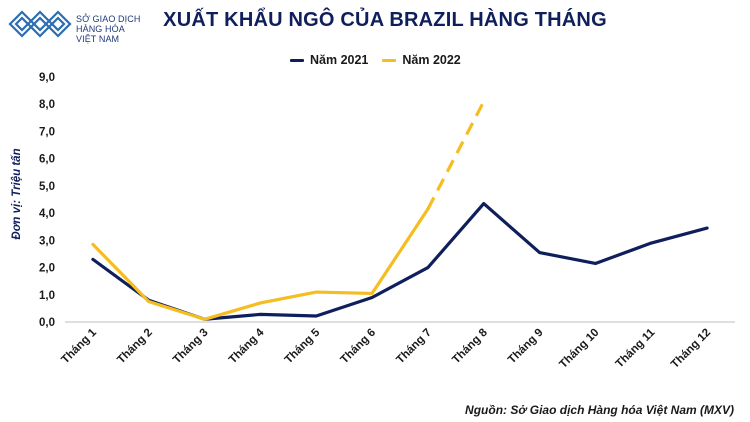  I want to click on logo: SỞ GIAO DỊCH HÀNG HÓA VIỆT NAM, so click(81, 25).